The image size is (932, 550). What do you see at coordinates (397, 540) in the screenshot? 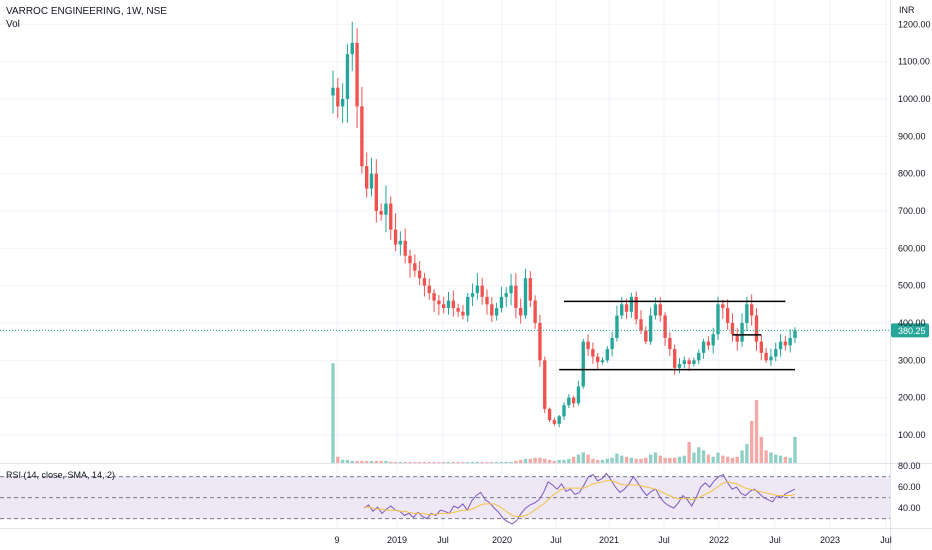
I see `time-tick-label: 2019` at bounding box center [397, 540].